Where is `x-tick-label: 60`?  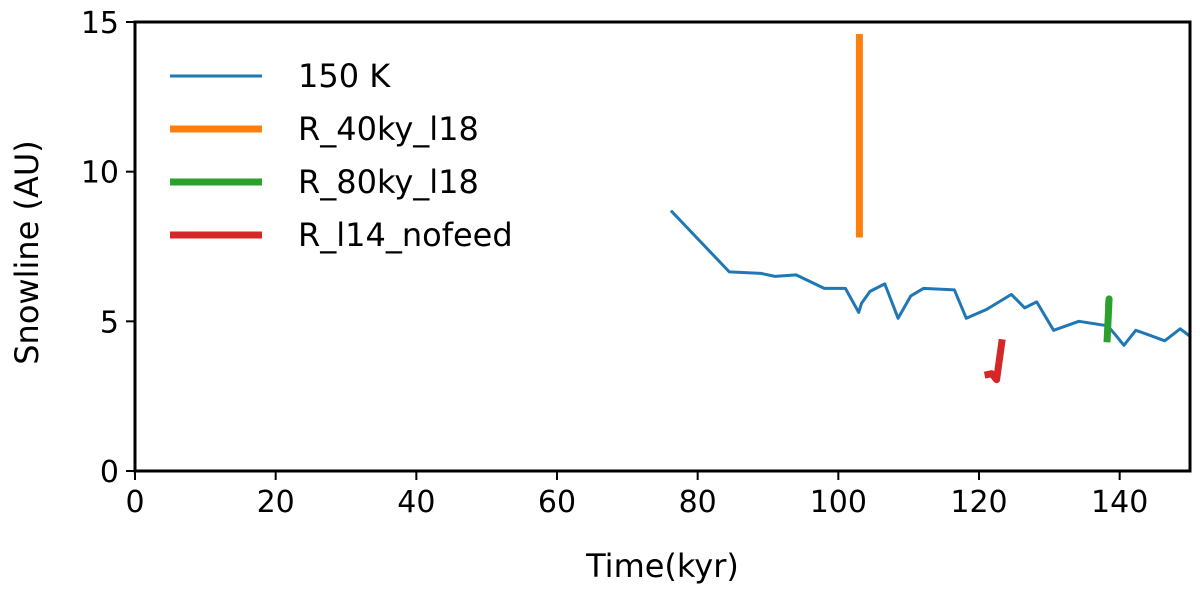
x-tick-label: 60 is located at coordinates (557, 502).